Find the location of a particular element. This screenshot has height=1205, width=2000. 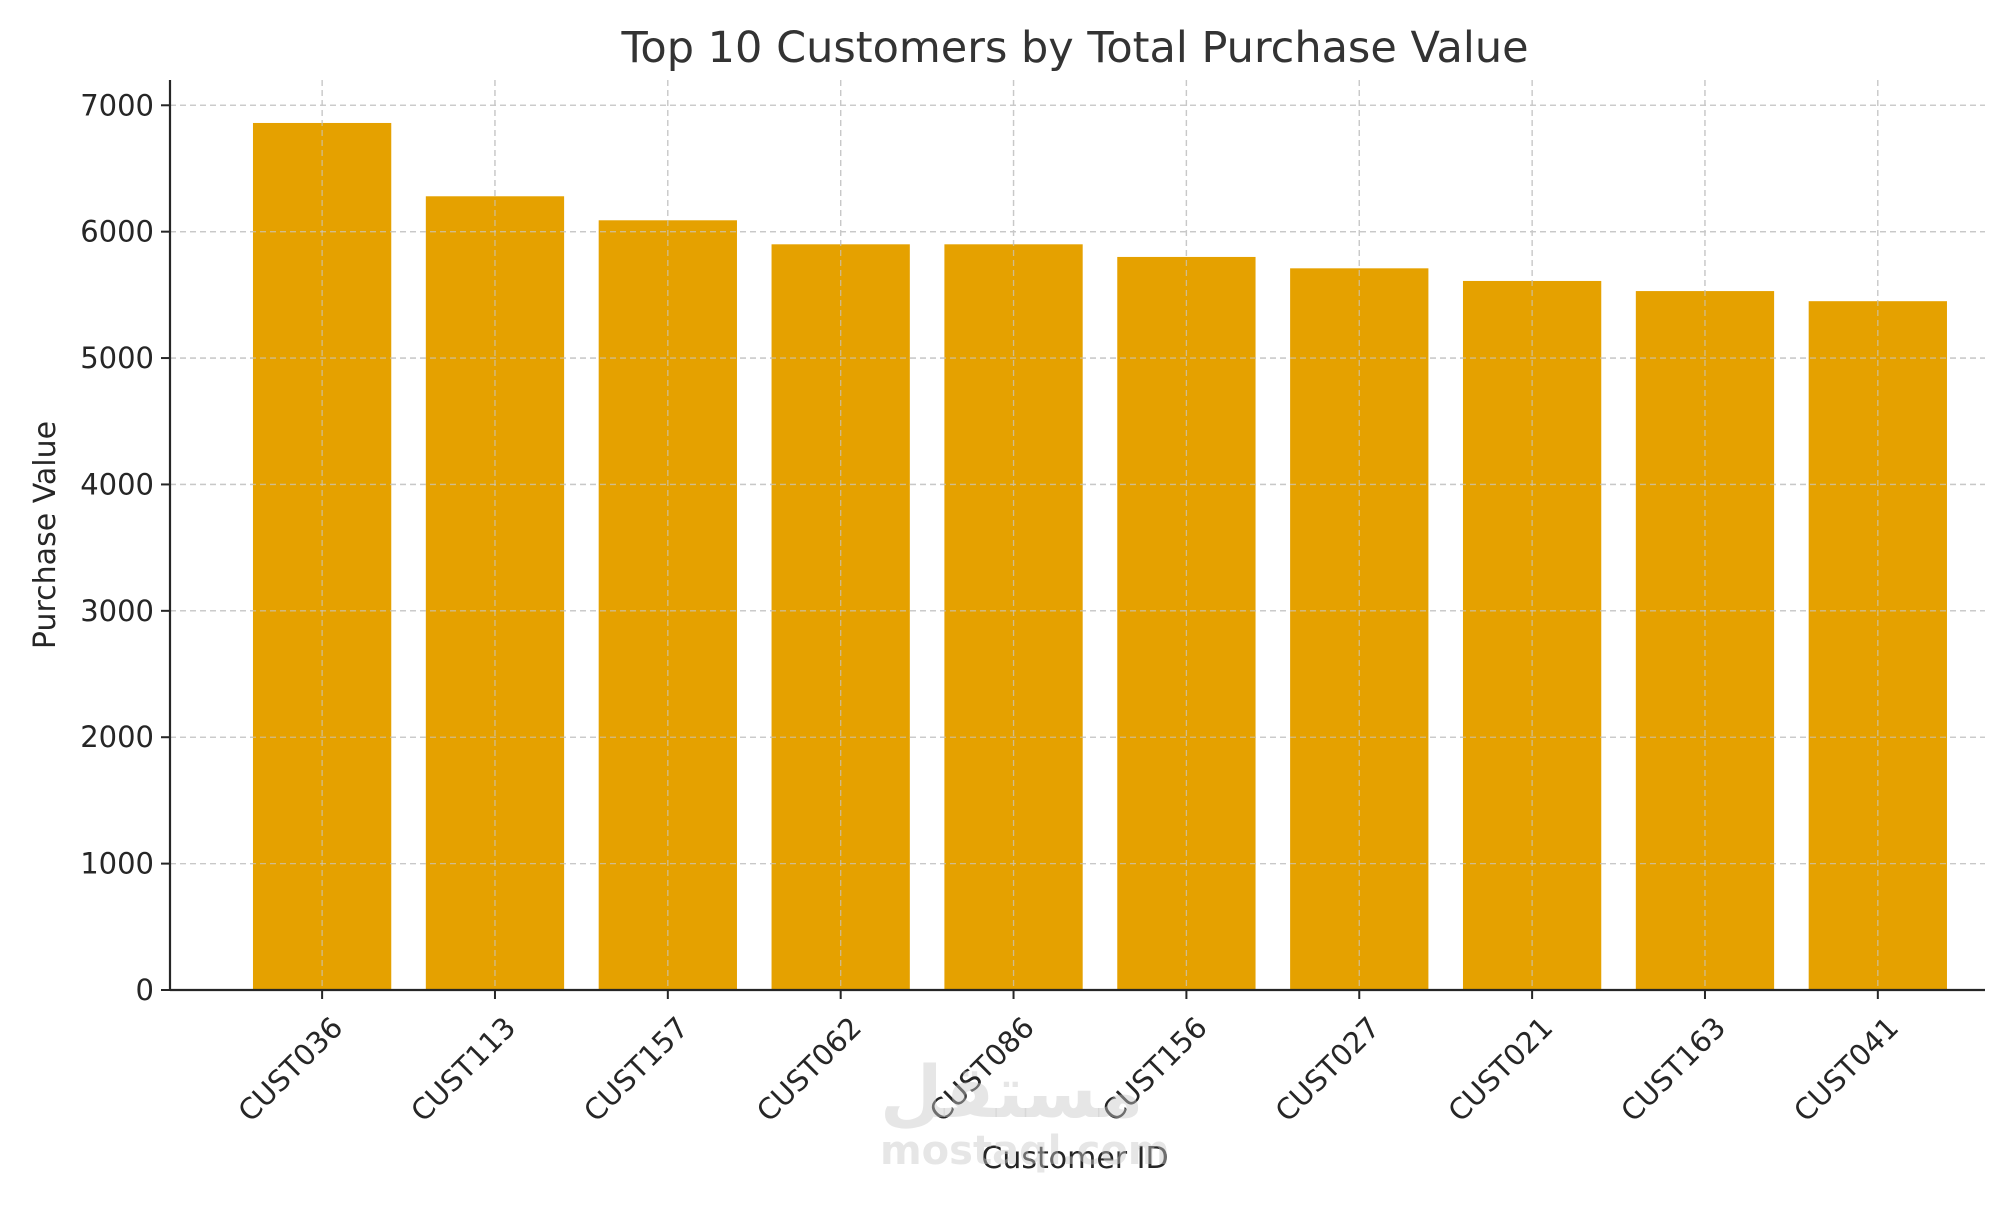

x-tick-label: CUST041 is located at coordinates (1846, 1069).